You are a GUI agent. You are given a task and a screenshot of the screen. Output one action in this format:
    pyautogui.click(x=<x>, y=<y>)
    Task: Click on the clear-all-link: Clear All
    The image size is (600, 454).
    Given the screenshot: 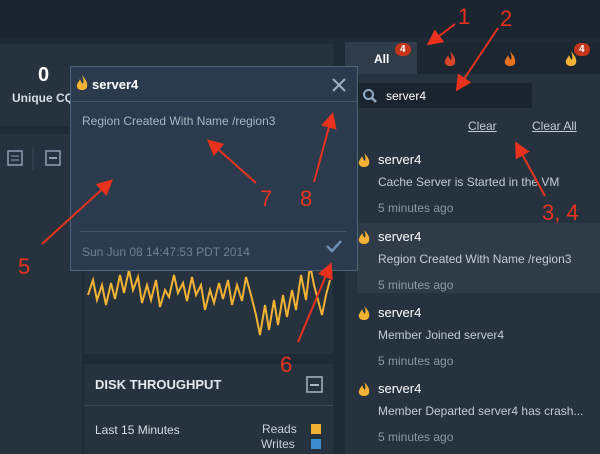 What is the action you would take?
    pyautogui.click(x=554, y=126)
    